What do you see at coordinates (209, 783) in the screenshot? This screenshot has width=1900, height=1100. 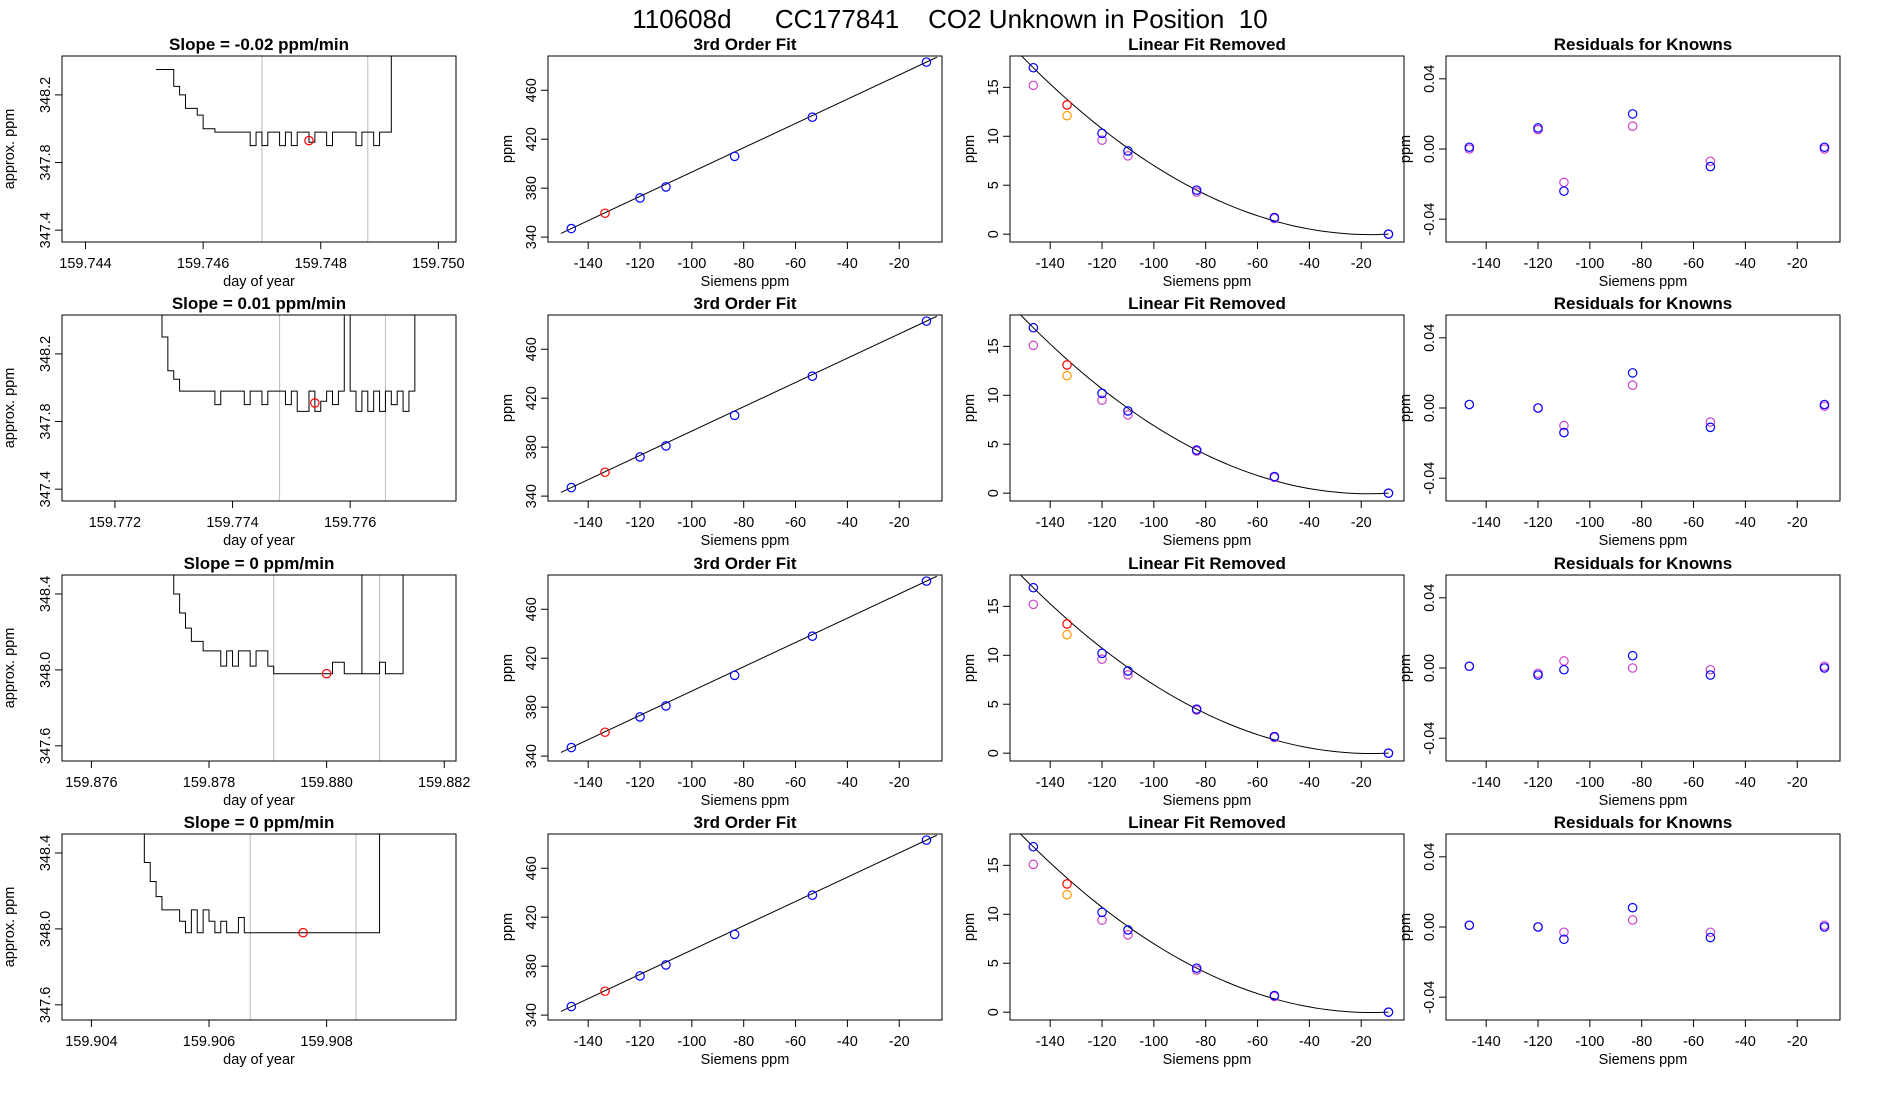 I see `x-tick-label: 159.878` at bounding box center [209, 783].